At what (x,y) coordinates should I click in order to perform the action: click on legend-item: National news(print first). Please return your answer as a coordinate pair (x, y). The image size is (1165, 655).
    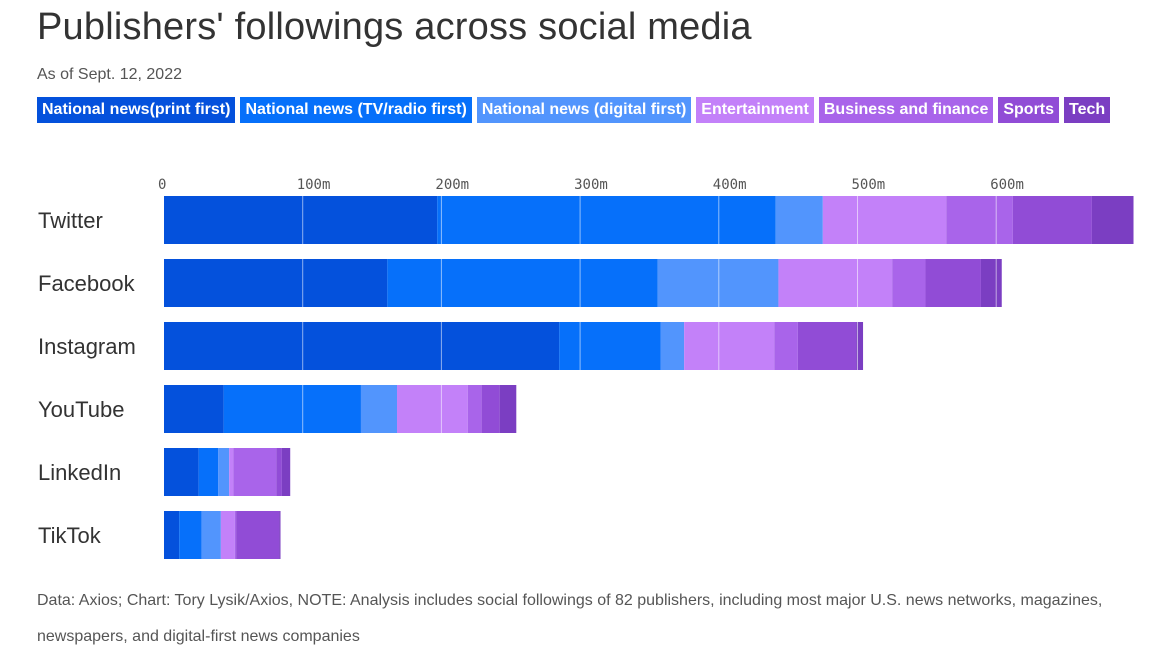
    Looking at the image, I should click on (136, 110).